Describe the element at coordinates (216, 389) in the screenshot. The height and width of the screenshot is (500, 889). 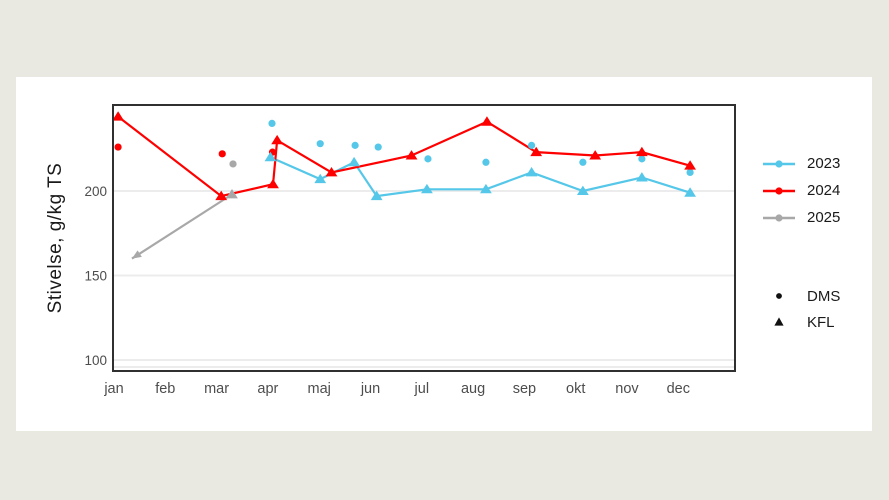
I see `x-tick-label-mar: mar` at that location.